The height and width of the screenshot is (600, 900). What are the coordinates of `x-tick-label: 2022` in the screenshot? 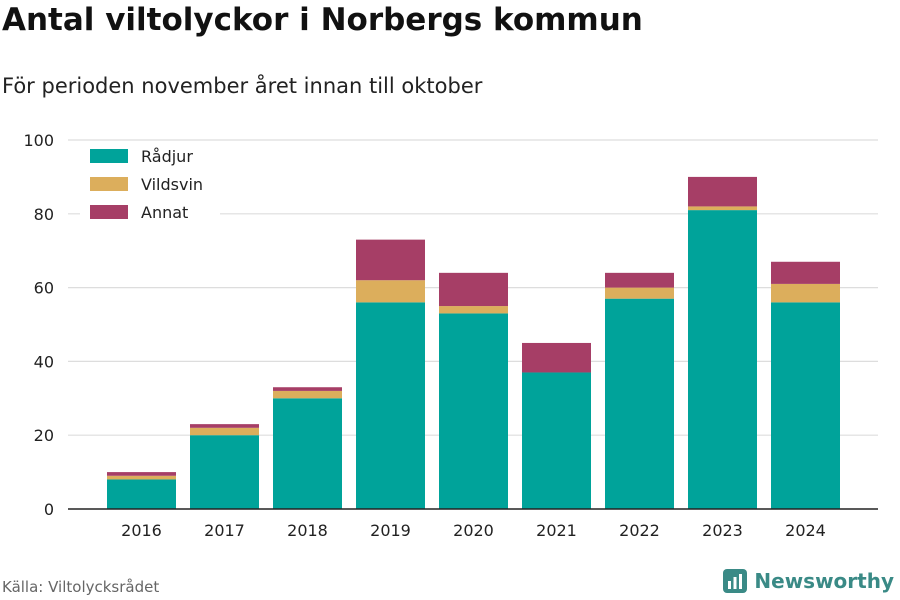 It's located at (639, 530).